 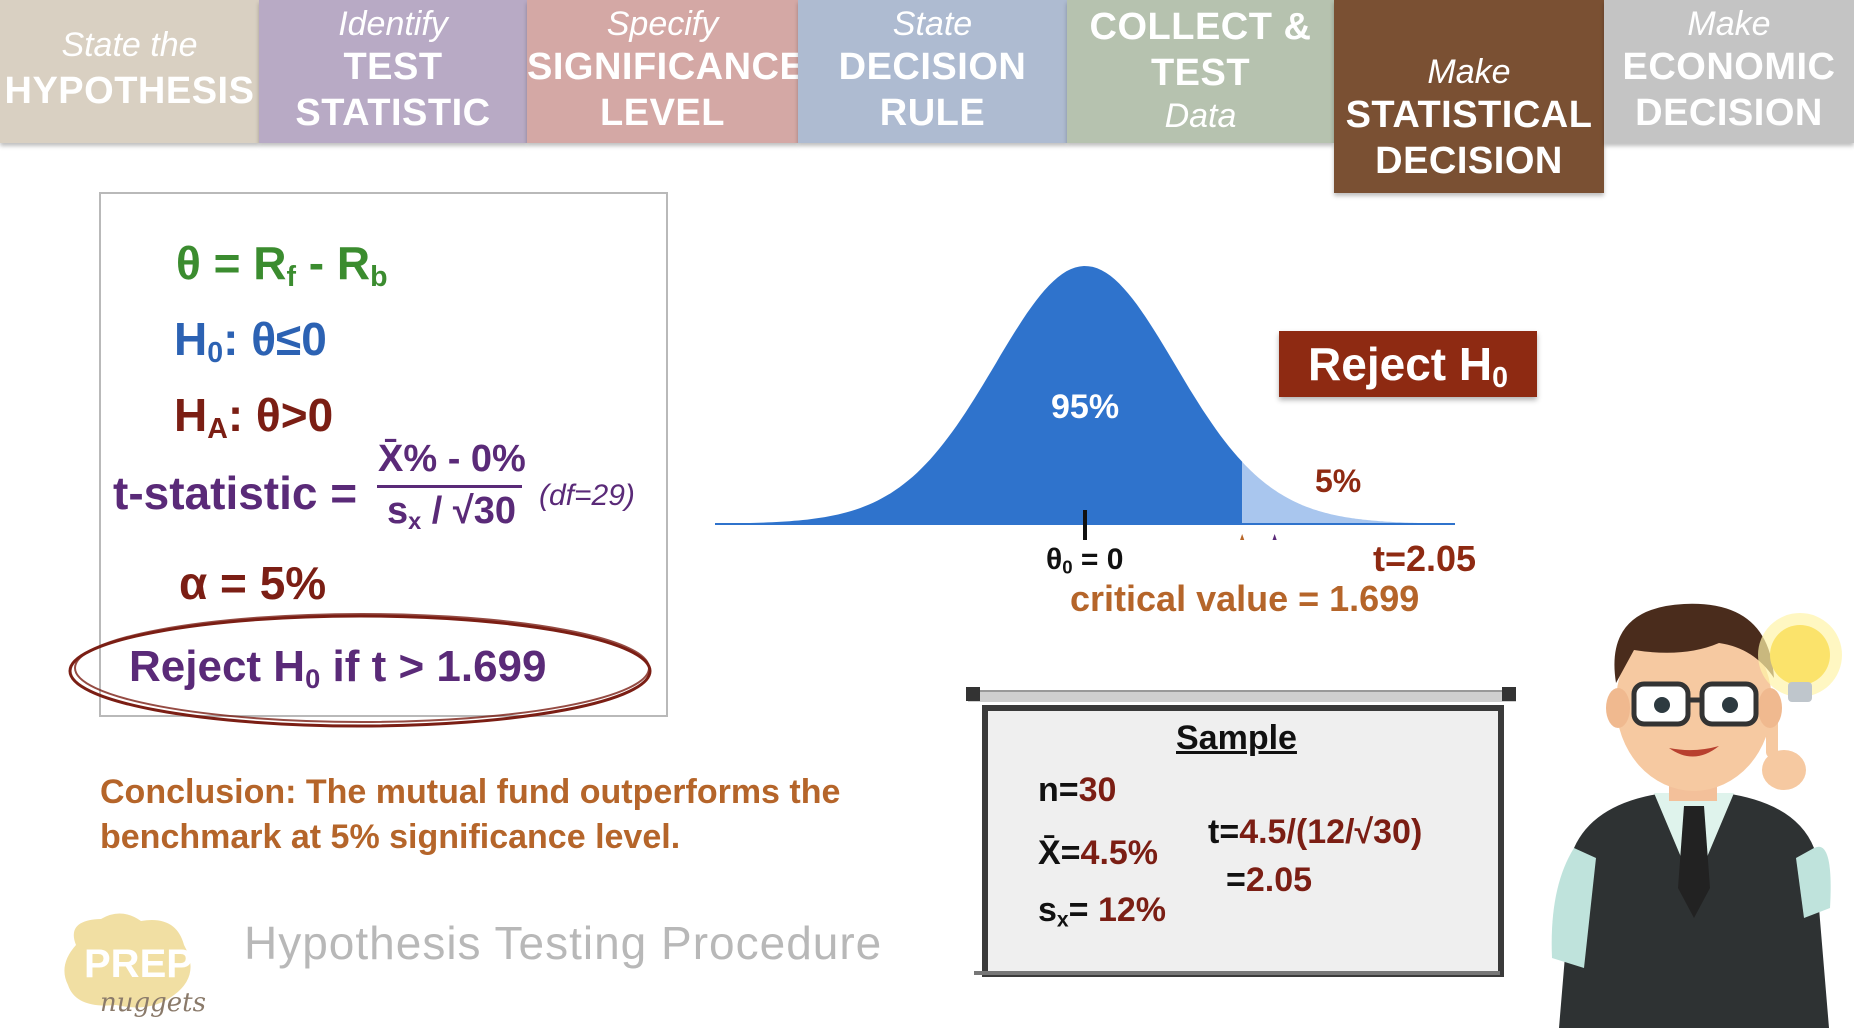 What do you see at coordinates (1242, 537) in the screenshot?
I see `critical-value-marker` at bounding box center [1242, 537].